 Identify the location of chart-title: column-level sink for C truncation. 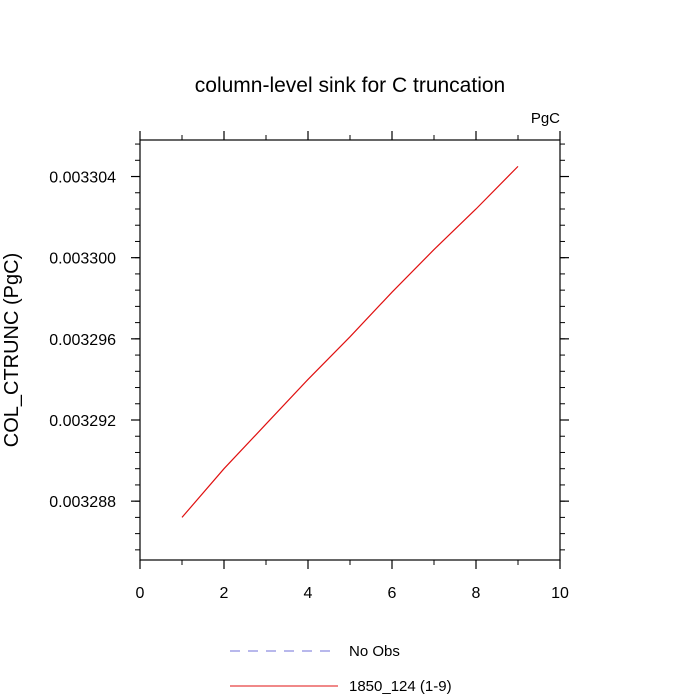
(350, 85).